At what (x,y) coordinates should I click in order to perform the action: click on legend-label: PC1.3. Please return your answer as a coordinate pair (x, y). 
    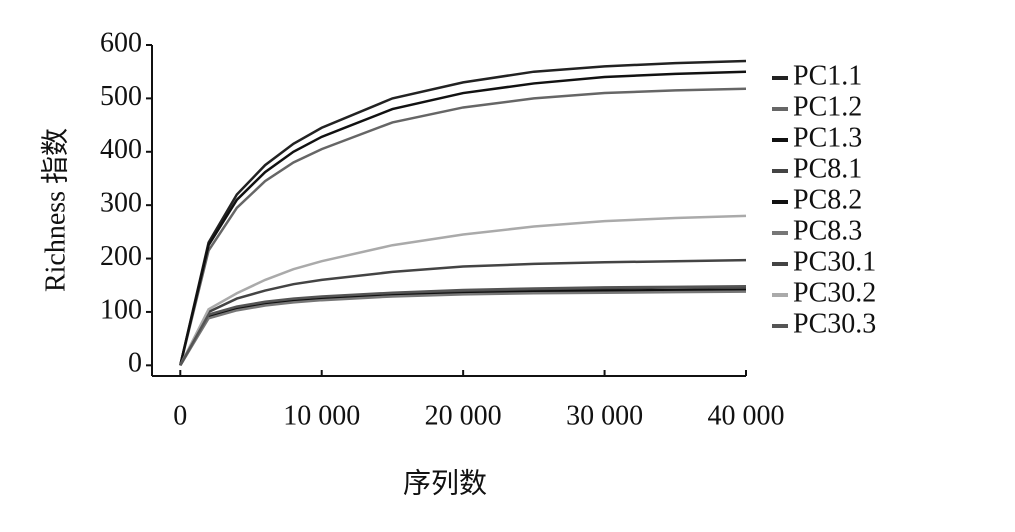
    Looking at the image, I should click on (827, 137).